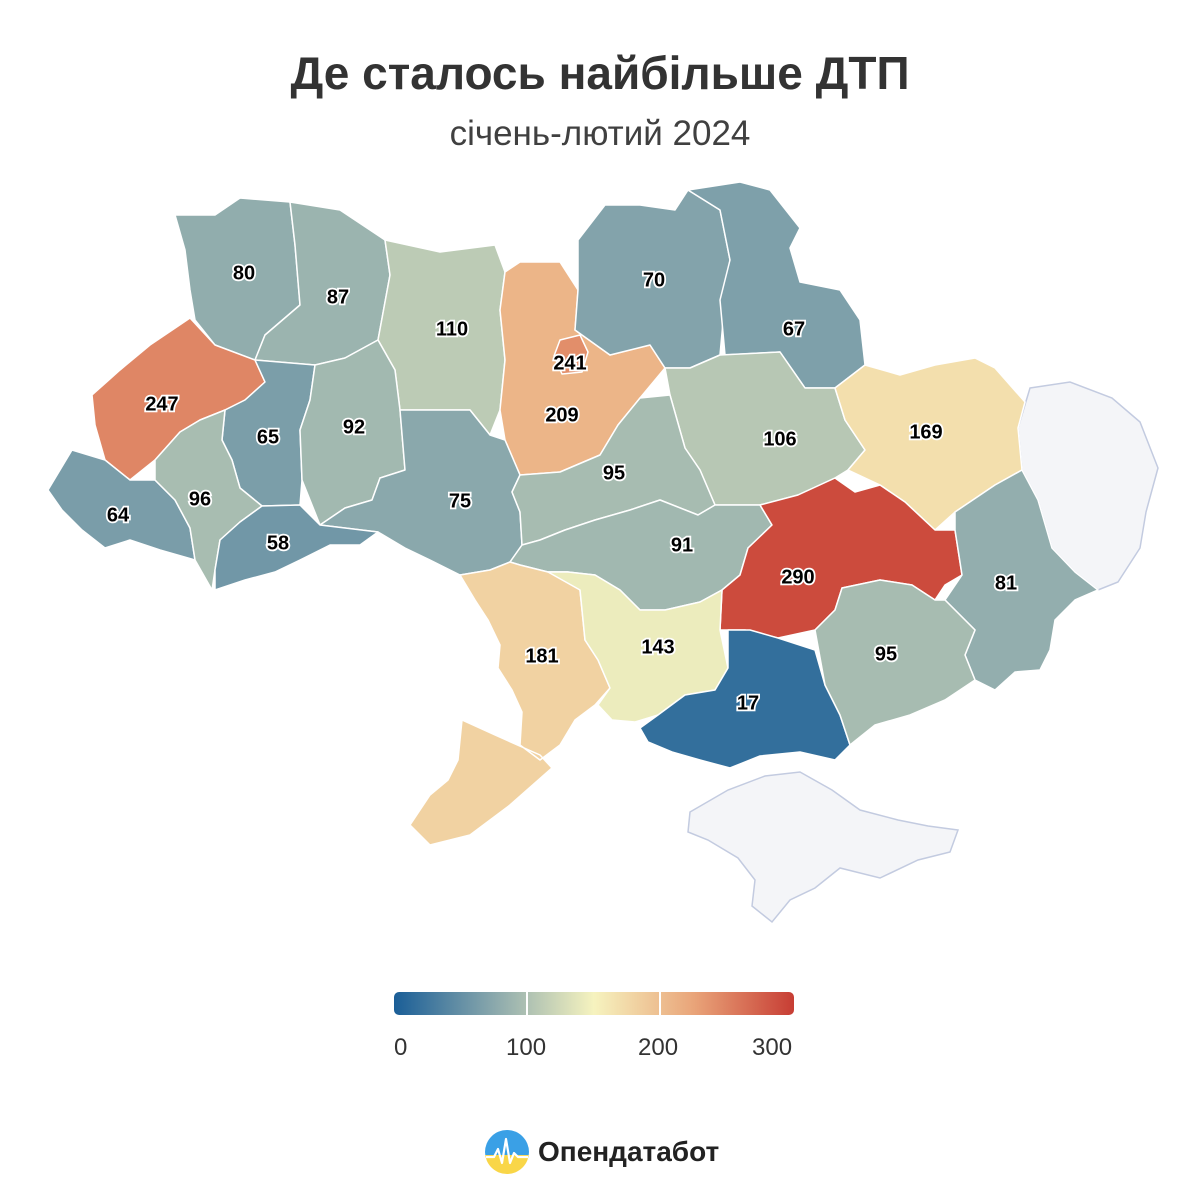 The width and height of the screenshot is (1200, 1200). I want to click on value-label-kirovohrad: 91, so click(682, 545).